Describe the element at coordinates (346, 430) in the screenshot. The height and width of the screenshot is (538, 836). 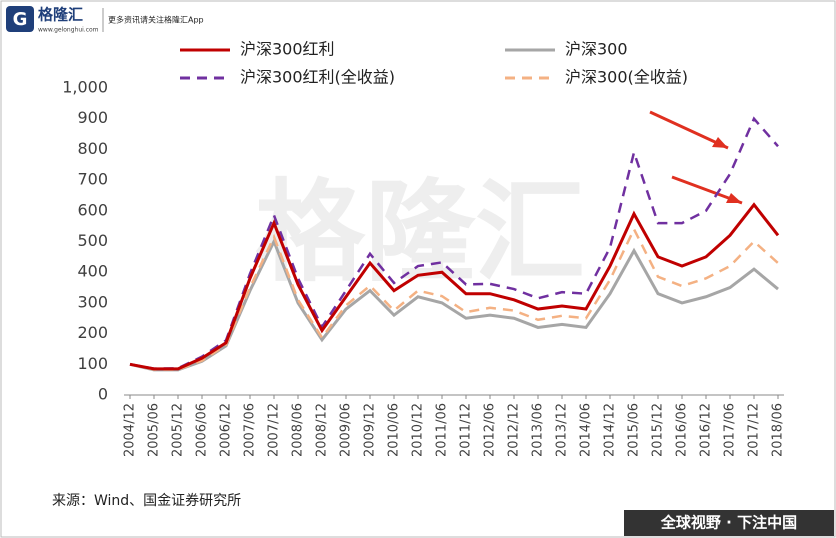
I see `x-tick-label: 2009/06` at that location.